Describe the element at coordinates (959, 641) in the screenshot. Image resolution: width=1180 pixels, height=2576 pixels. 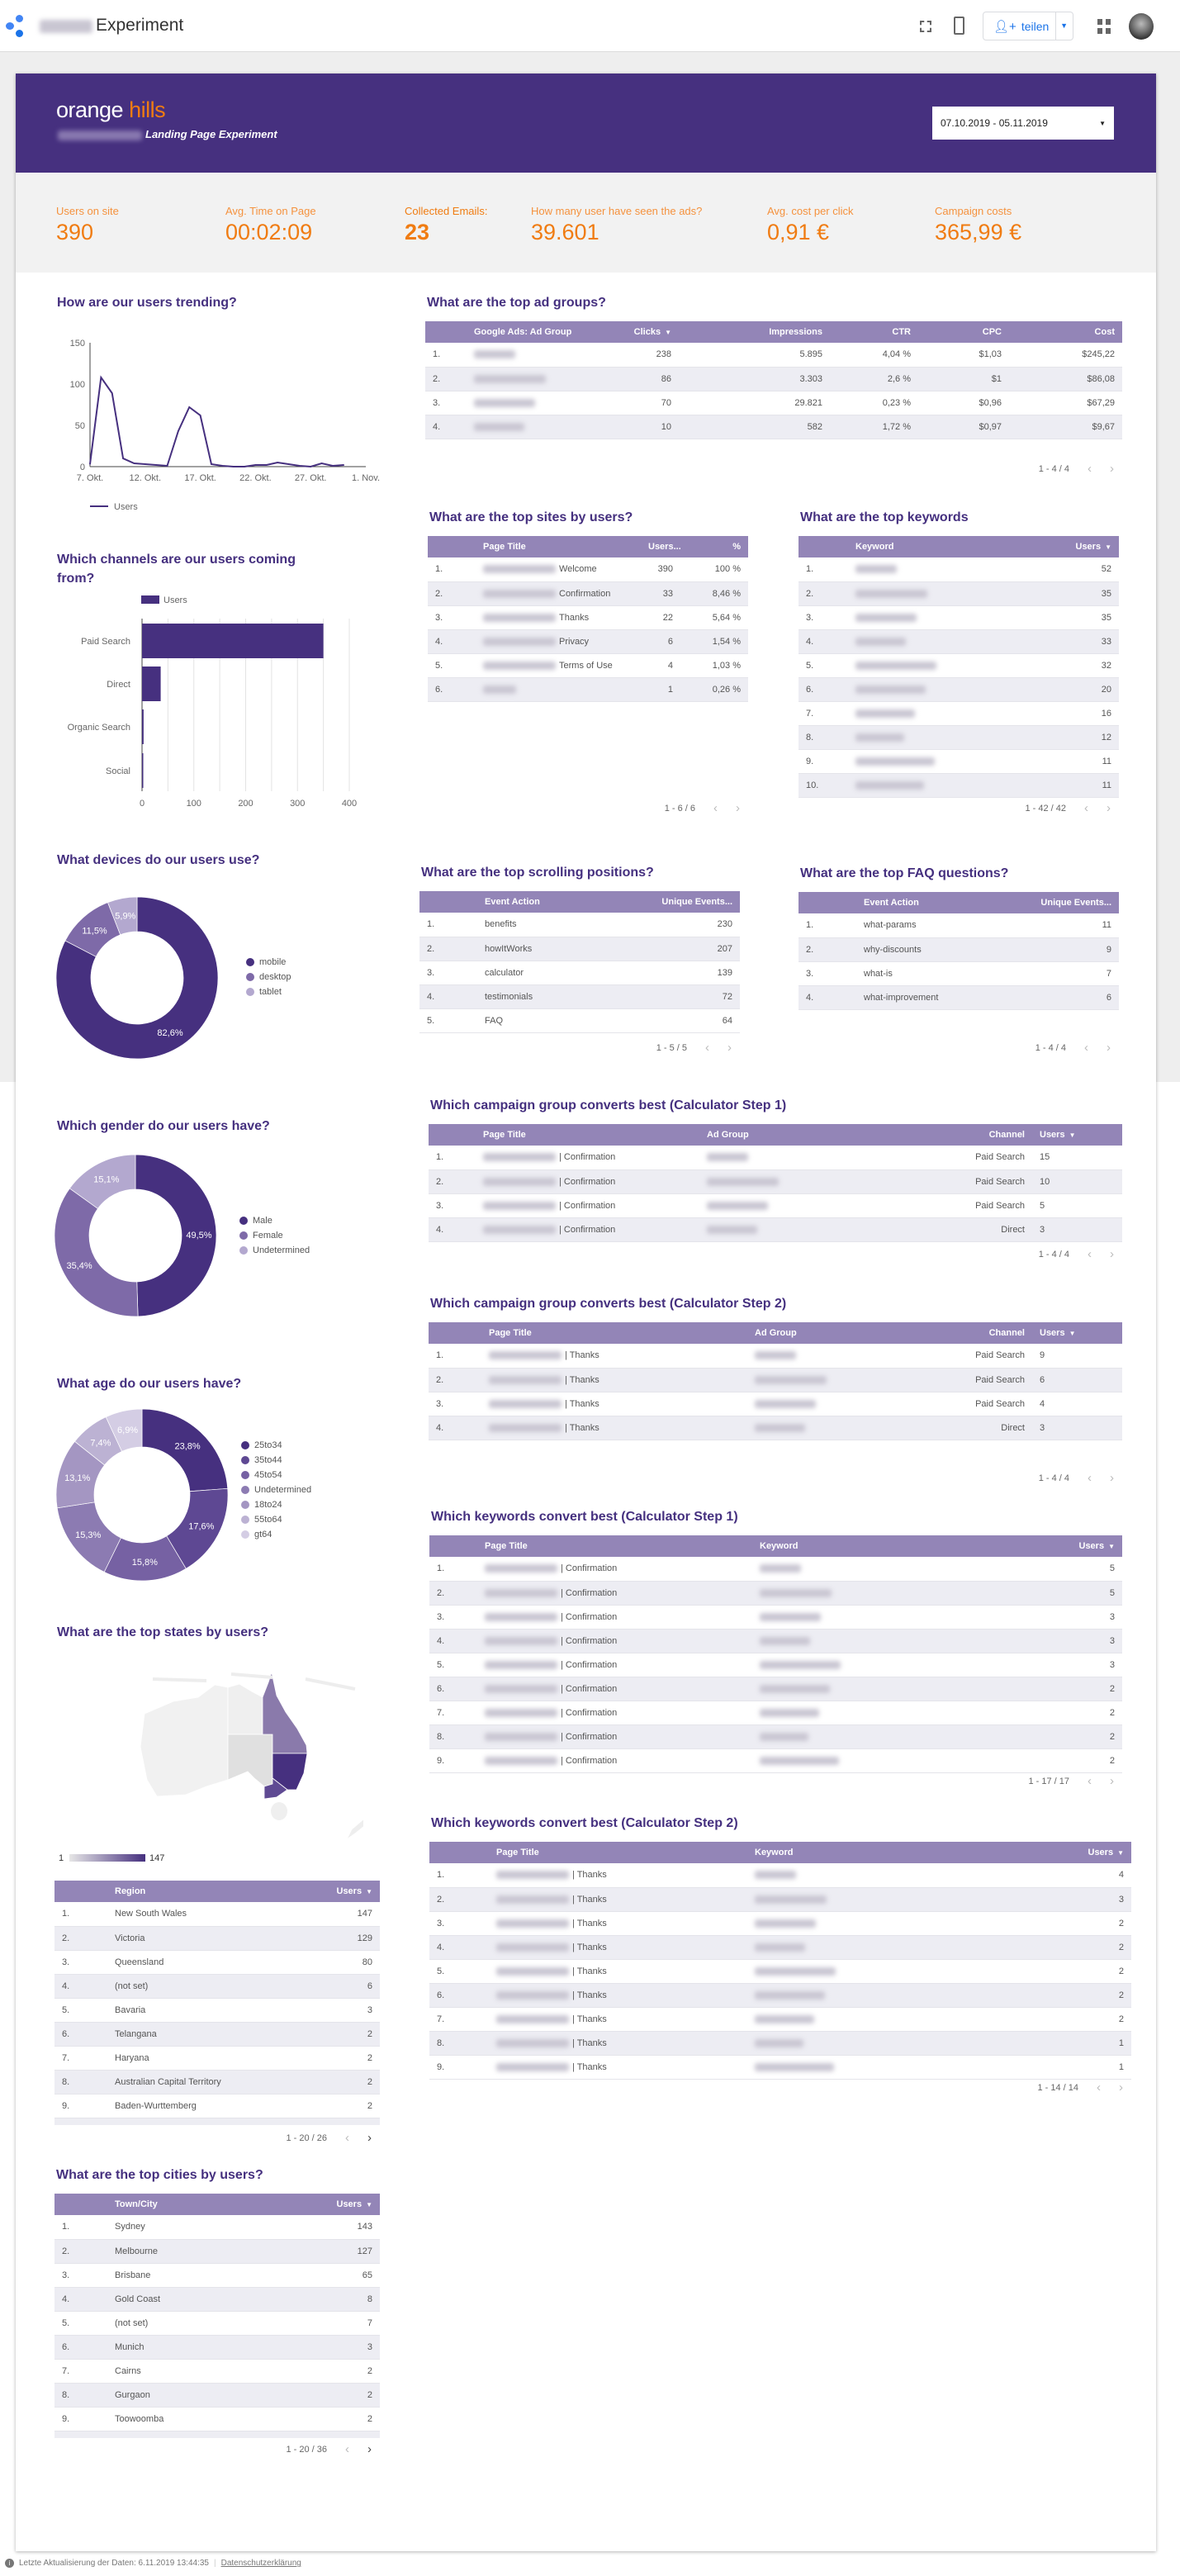
I see `table-row: 4. 33` at that location.